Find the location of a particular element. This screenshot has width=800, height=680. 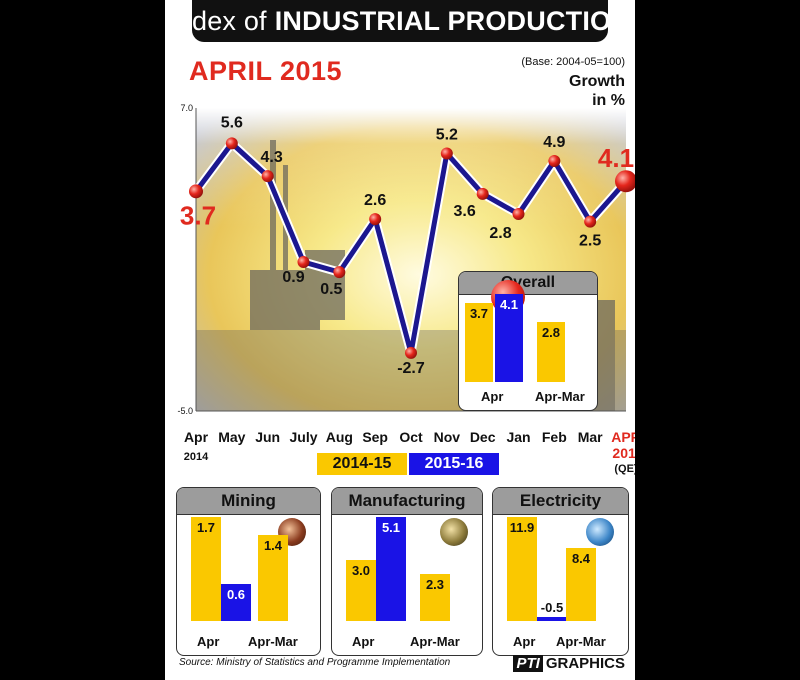

credit: PTI GRAPHICS is located at coordinates (569, 663).